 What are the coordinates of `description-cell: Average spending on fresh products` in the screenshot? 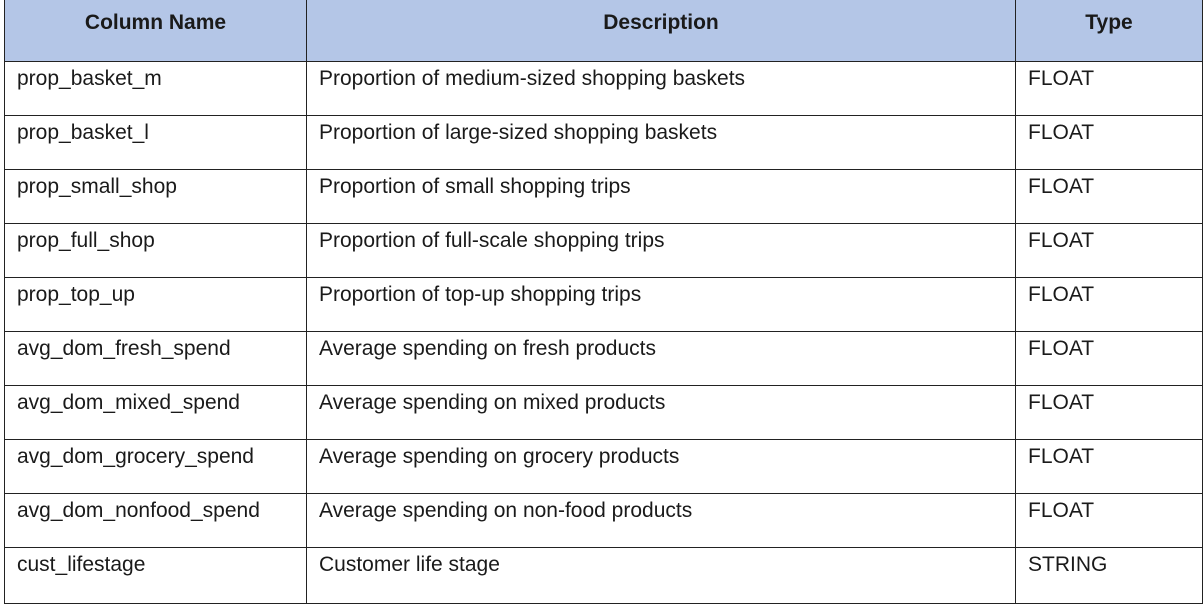 It's located at (661, 358).